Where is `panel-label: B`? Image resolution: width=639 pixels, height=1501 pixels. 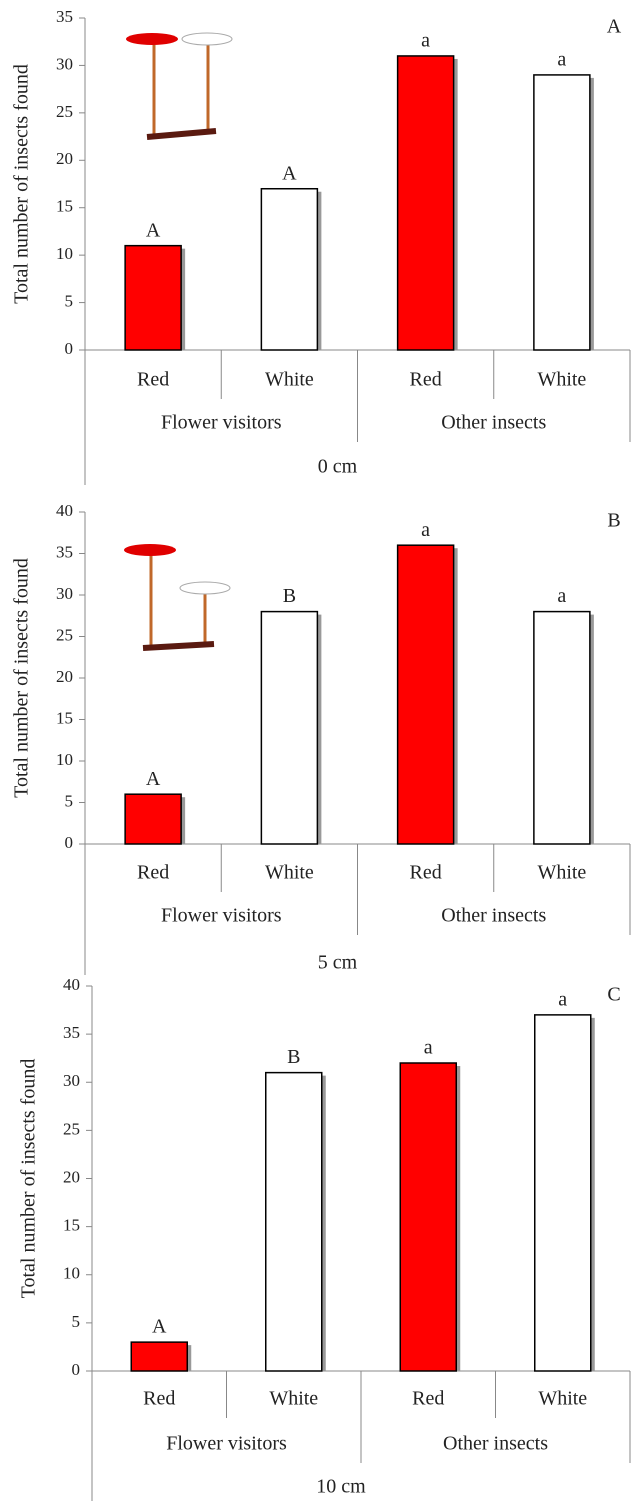 panel-label: B is located at coordinates (613, 521).